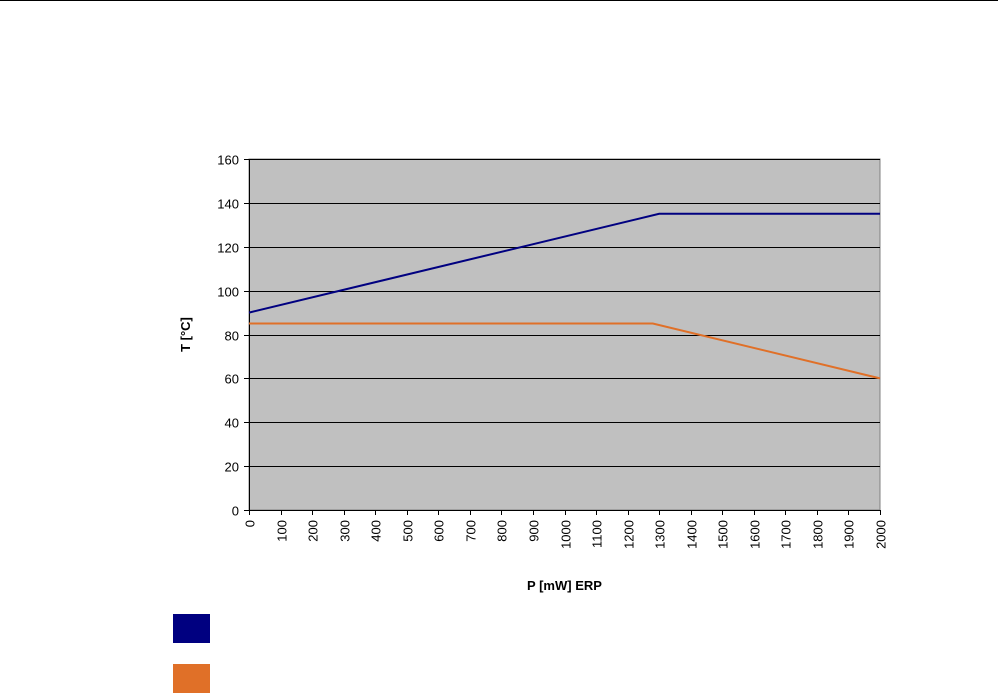 The image size is (998, 696). Describe the element at coordinates (786, 534) in the screenshot. I see `x-tick-label: 1700` at that location.